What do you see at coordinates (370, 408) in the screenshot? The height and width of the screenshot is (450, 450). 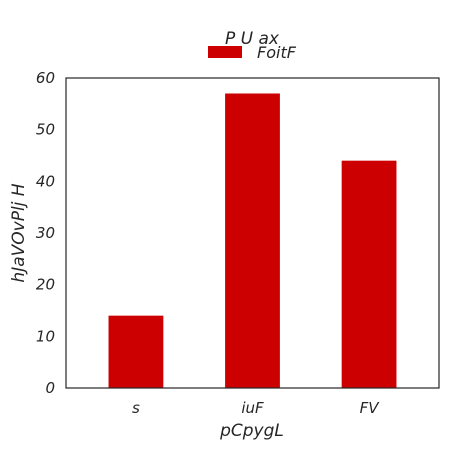 I see `x-tick-label: FV` at bounding box center [370, 408].